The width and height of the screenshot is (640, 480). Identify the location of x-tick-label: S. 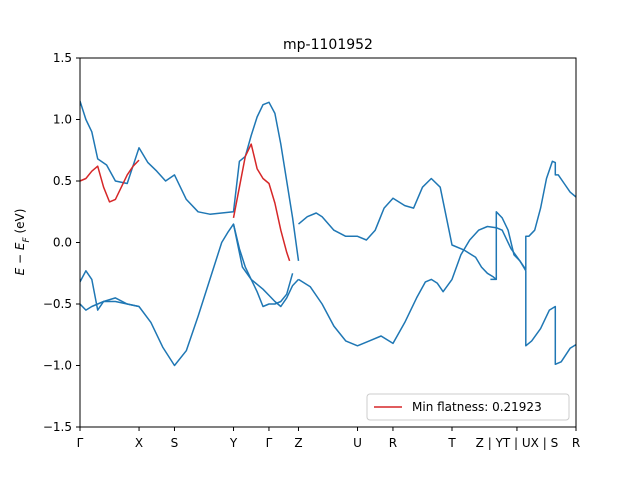
(175, 443).